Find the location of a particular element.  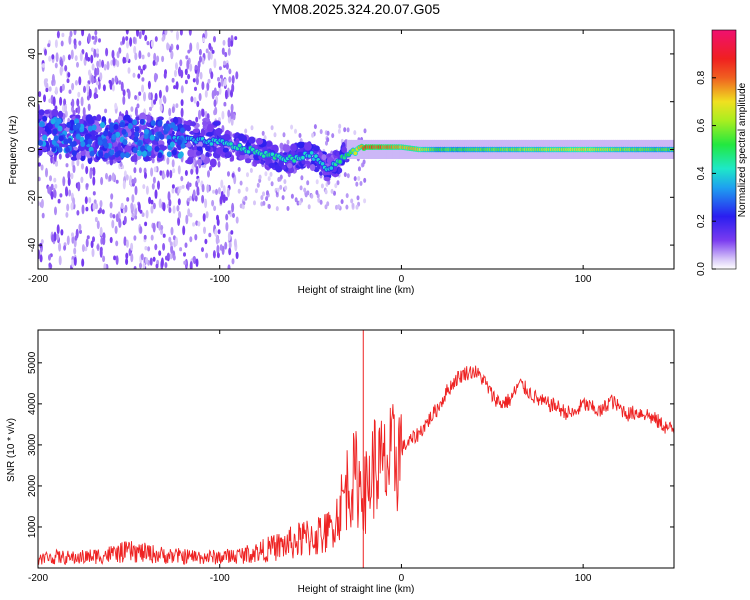

y-tick-label: 3000 is located at coordinates (32, 444).